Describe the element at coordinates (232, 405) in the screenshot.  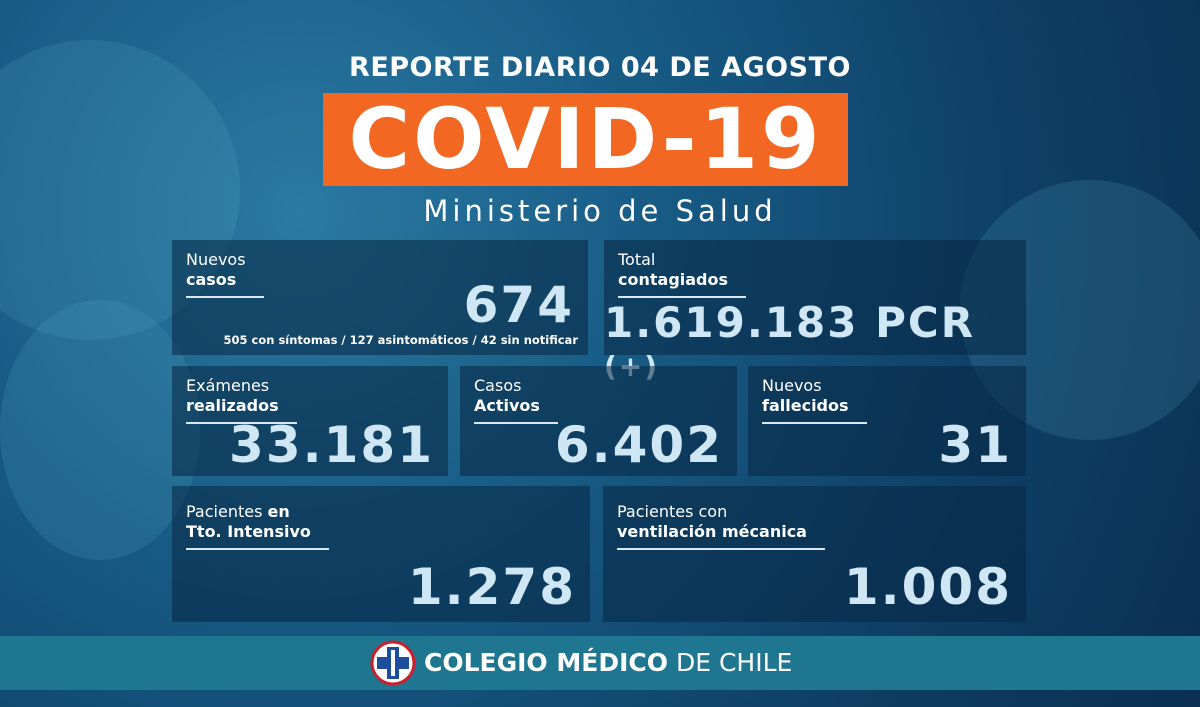
I see `label-bold: realizados` at that location.